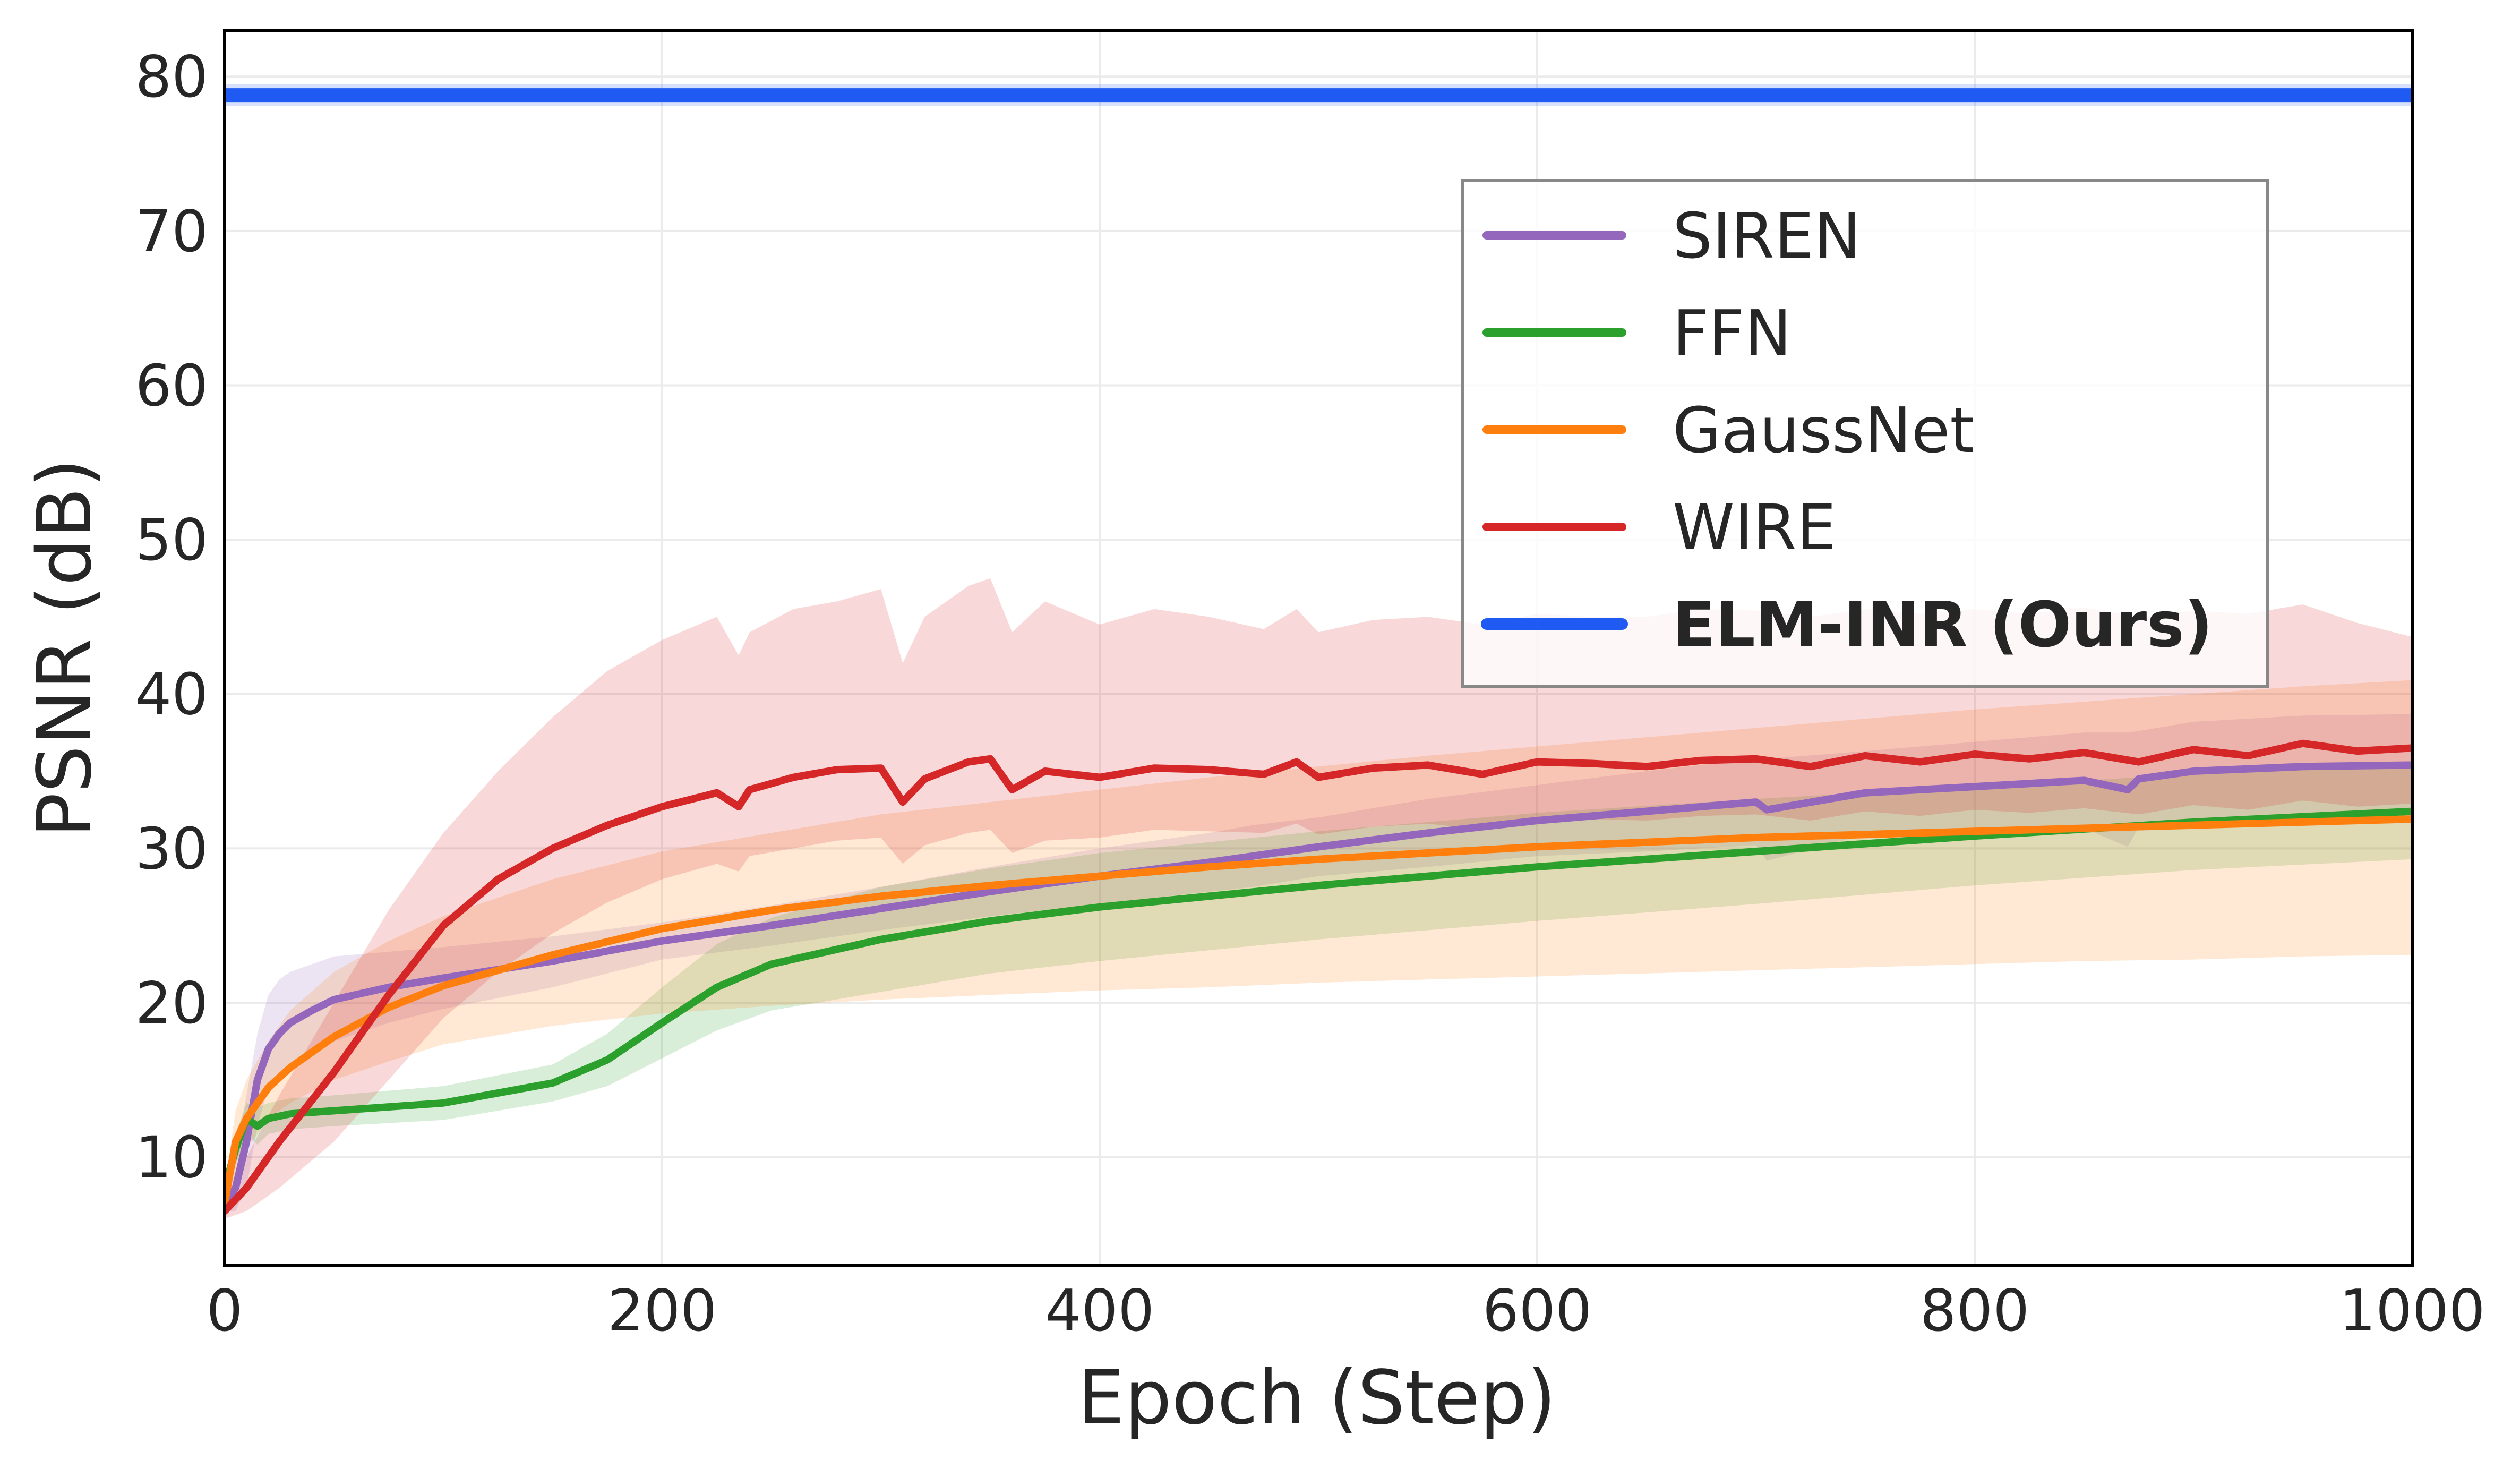  What do you see at coordinates (1767, 235) in the screenshot?
I see `legend-label: SIREN` at bounding box center [1767, 235].